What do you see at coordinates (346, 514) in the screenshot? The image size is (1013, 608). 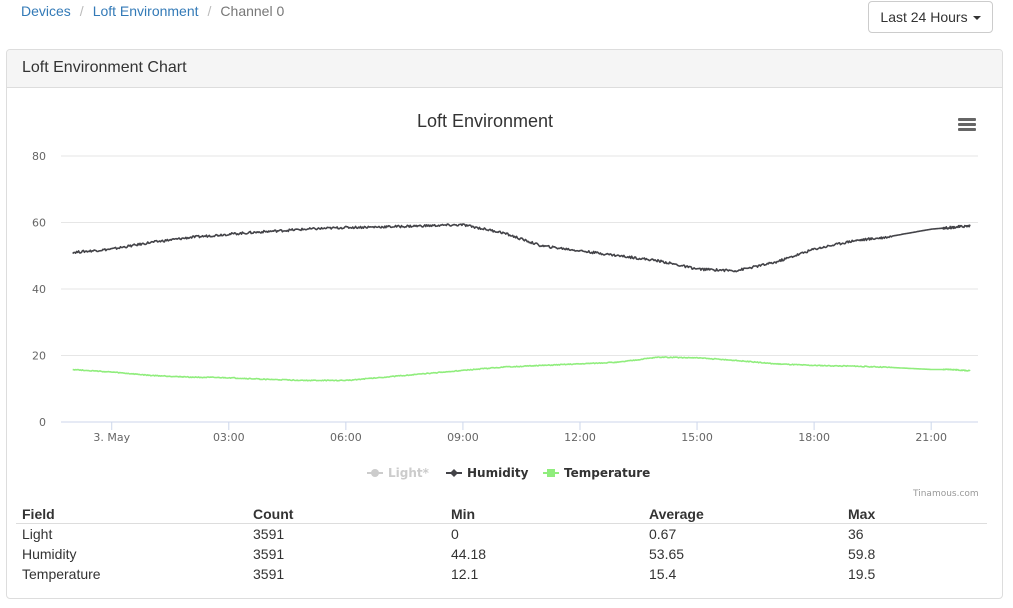 I see `stats-header-count: Count` at bounding box center [346, 514].